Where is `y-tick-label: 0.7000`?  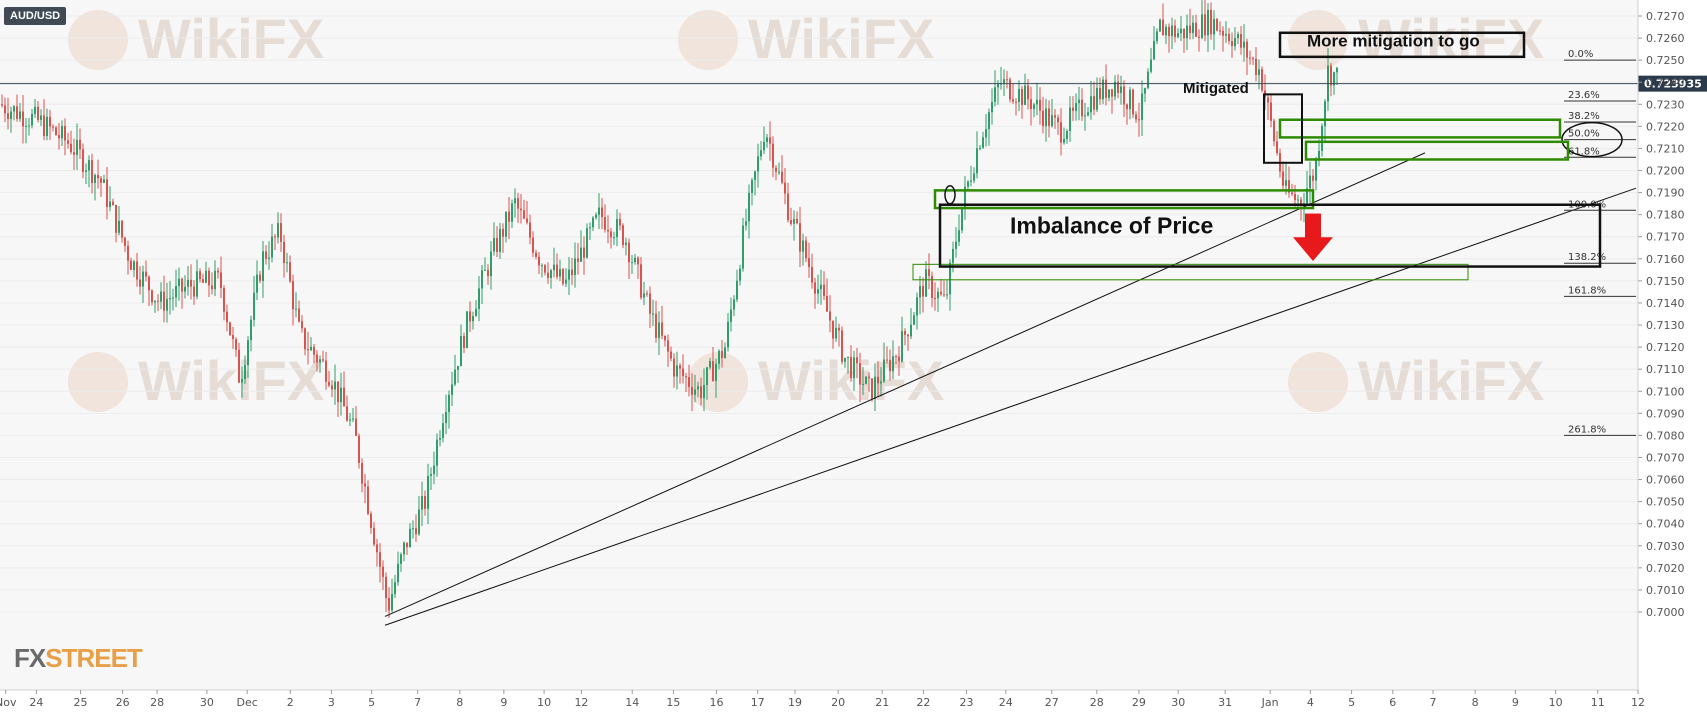 y-tick-label: 0.7000 is located at coordinates (1665, 612).